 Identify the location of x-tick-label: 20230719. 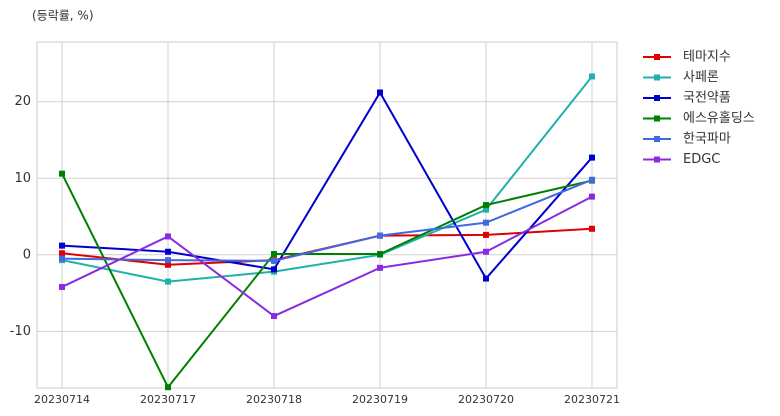
(380, 399).